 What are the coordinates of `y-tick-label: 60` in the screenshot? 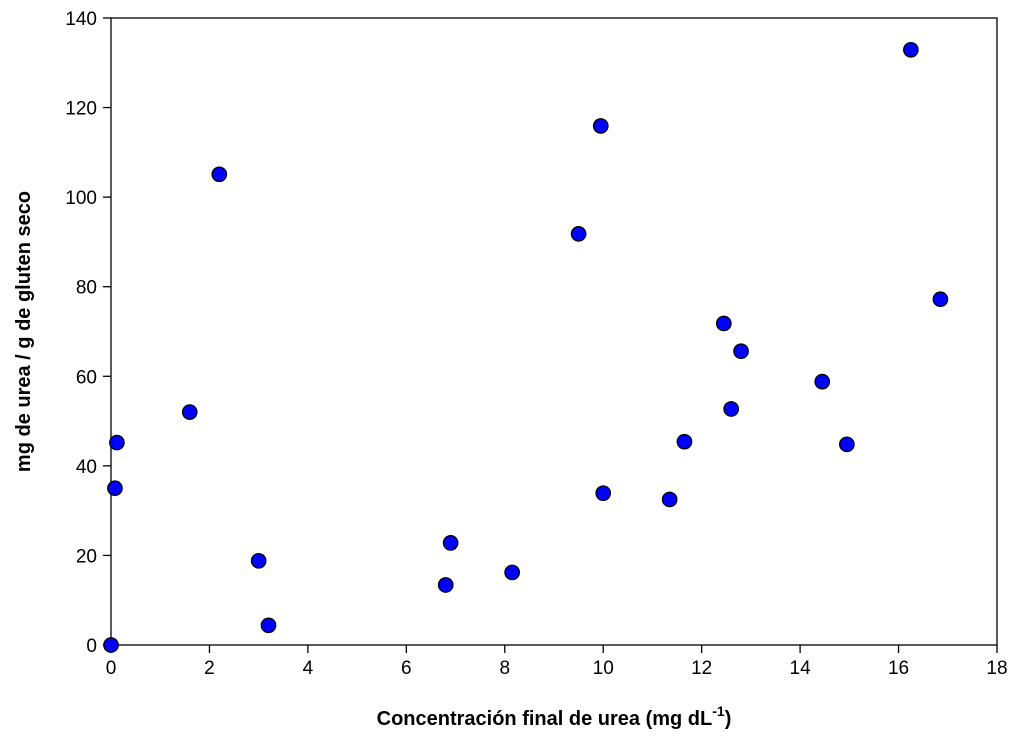 It's located at (86, 377).